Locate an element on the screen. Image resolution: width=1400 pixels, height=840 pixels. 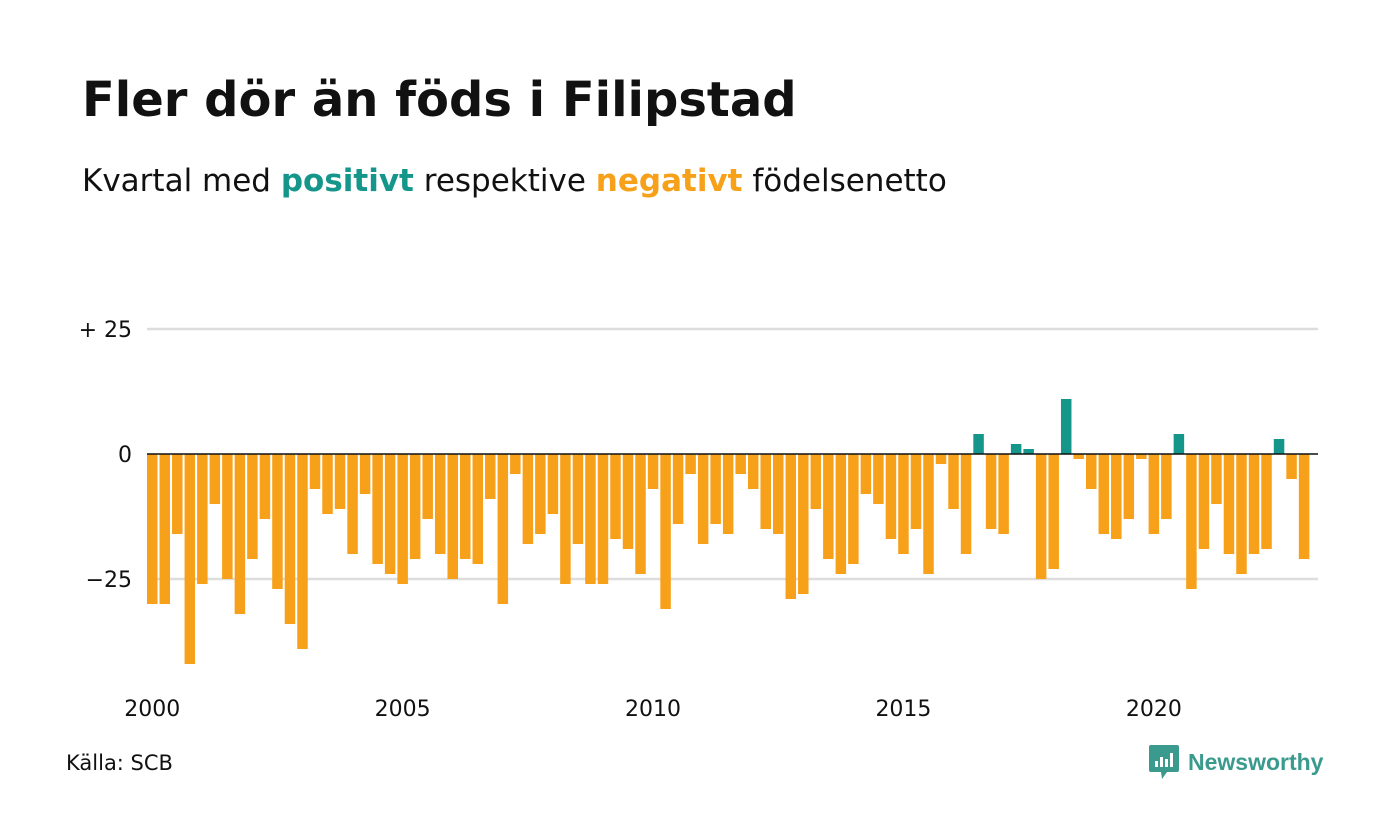
chart-title: Fler dör än föds i Filipstad is located at coordinates (439, 100).